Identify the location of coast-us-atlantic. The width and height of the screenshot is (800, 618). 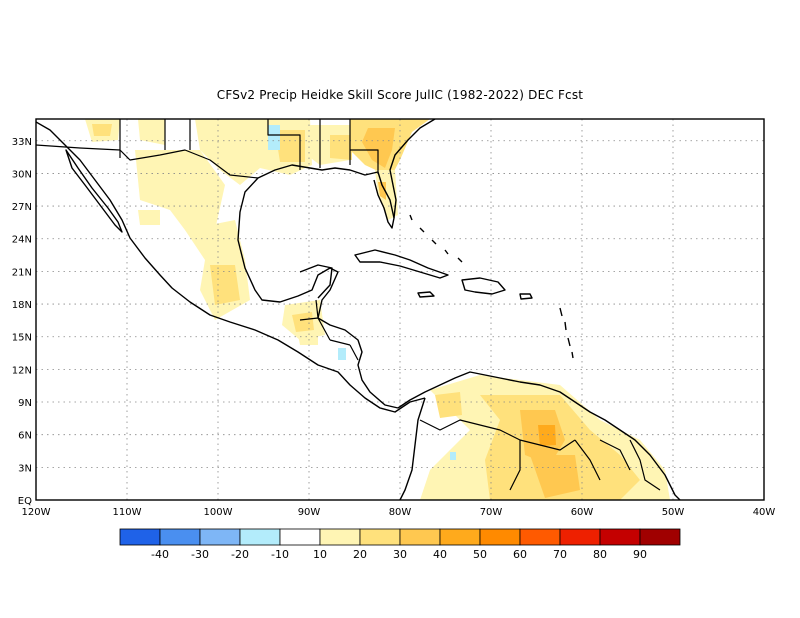
(412, 169).